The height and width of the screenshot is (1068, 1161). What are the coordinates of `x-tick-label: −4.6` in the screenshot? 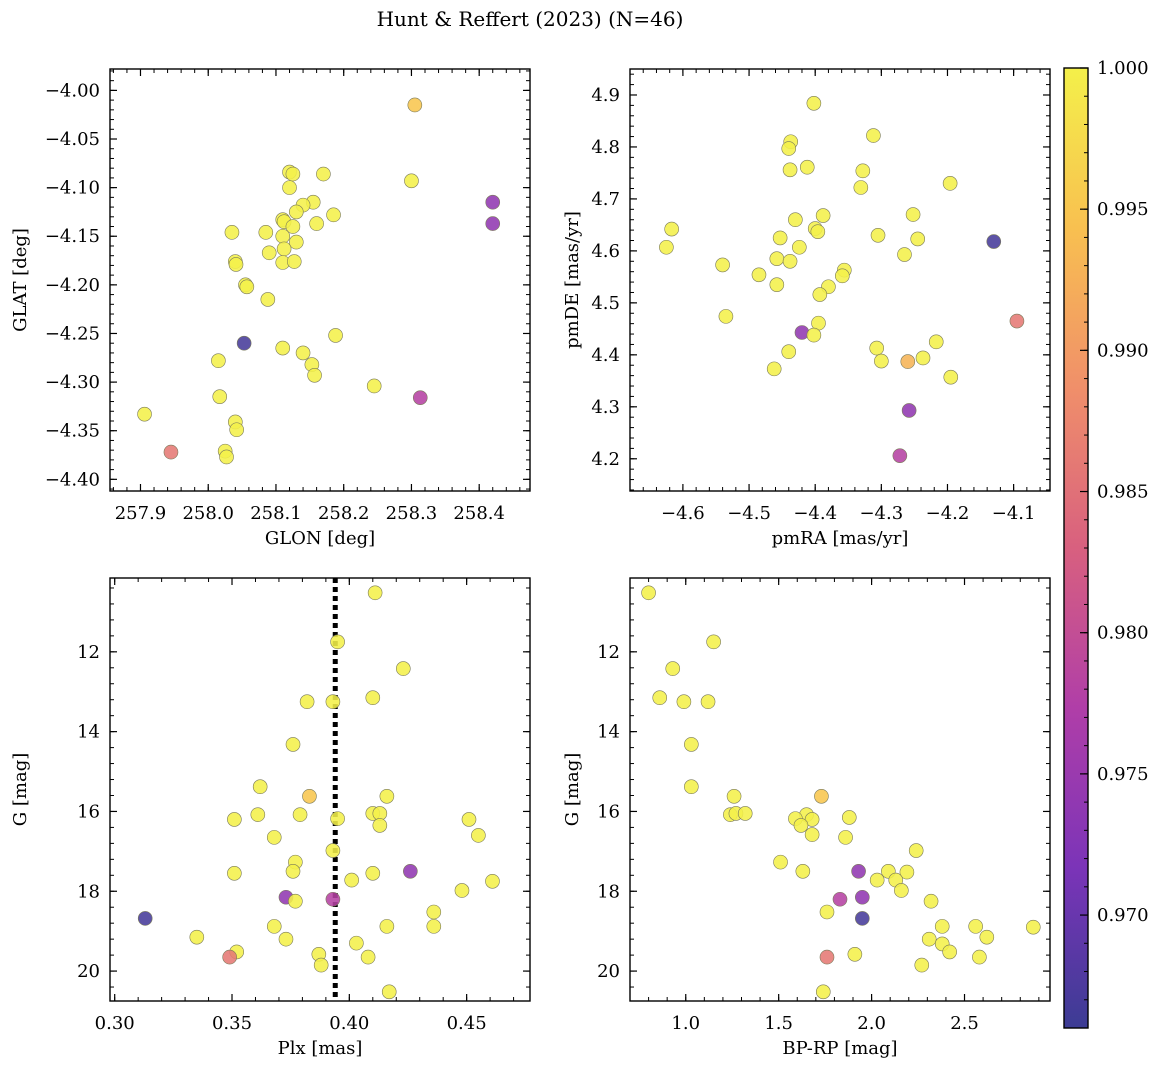 It's located at (683, 513).